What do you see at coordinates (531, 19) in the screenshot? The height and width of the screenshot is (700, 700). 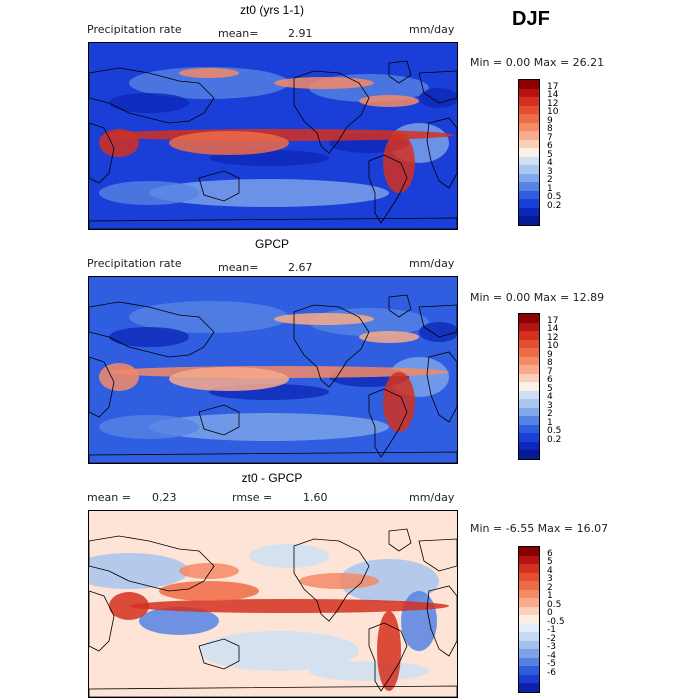 I see `season-label: DJF` at bounding box center [531, 19].